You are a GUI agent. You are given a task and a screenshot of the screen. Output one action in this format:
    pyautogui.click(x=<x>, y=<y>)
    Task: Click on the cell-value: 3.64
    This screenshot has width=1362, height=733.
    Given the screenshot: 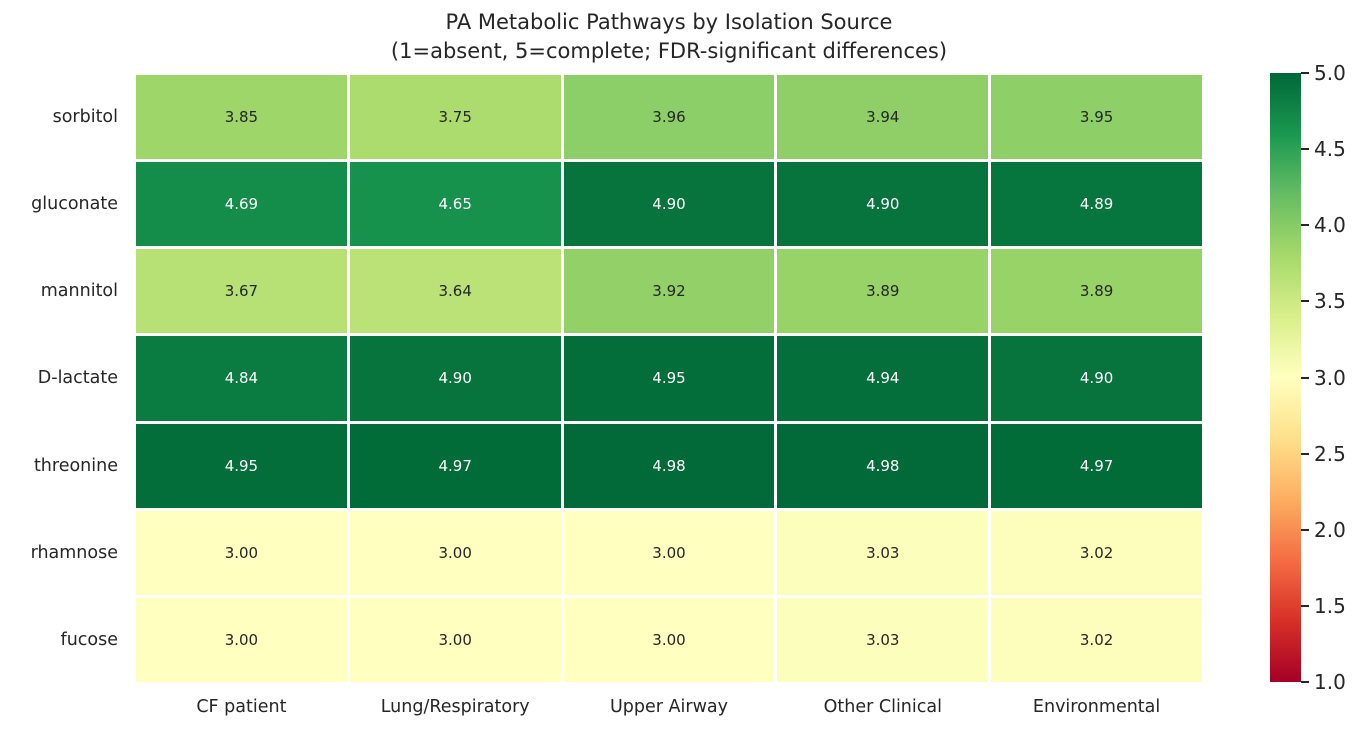 What is the action you would take?
    pyautogui.click(x=455, y=291)
    